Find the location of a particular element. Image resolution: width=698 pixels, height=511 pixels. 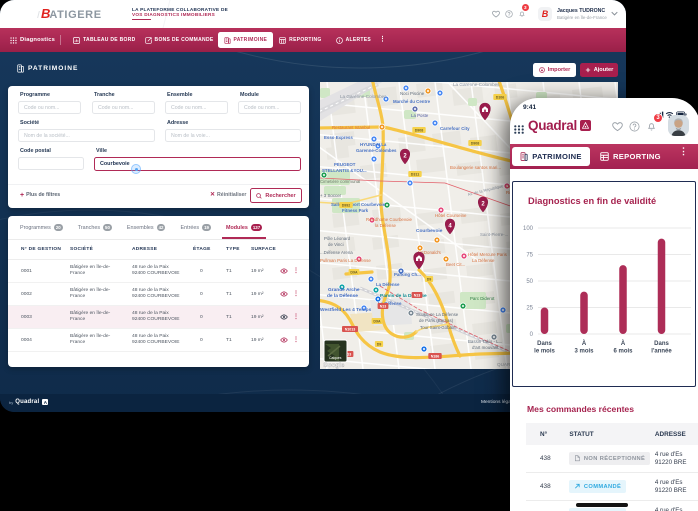

nav-item-reporting: REPORTING is located at coordinates (300, 40).